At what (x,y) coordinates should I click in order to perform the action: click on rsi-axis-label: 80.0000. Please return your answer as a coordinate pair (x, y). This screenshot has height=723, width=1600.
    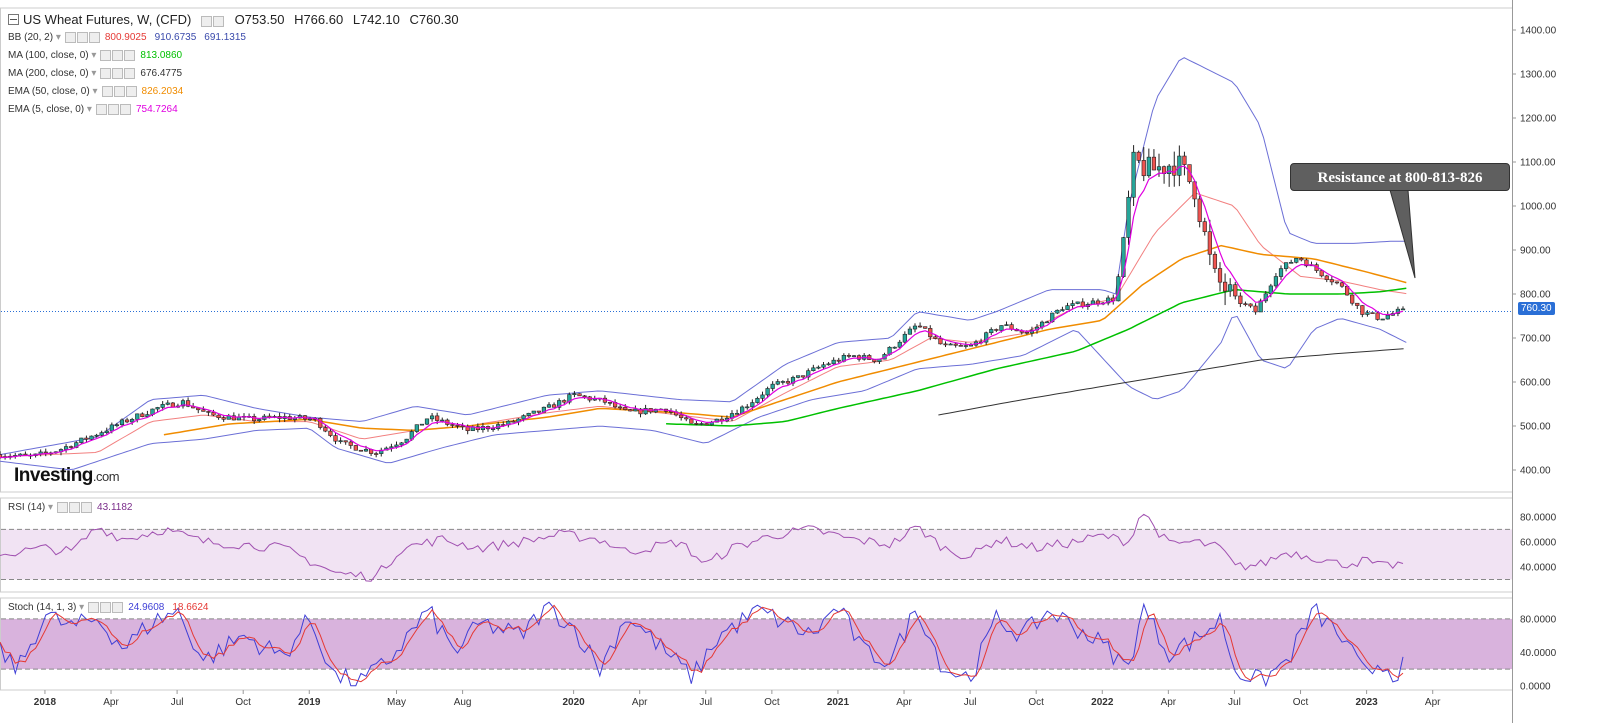
    Looking at the image, I should click on (1538, 517).